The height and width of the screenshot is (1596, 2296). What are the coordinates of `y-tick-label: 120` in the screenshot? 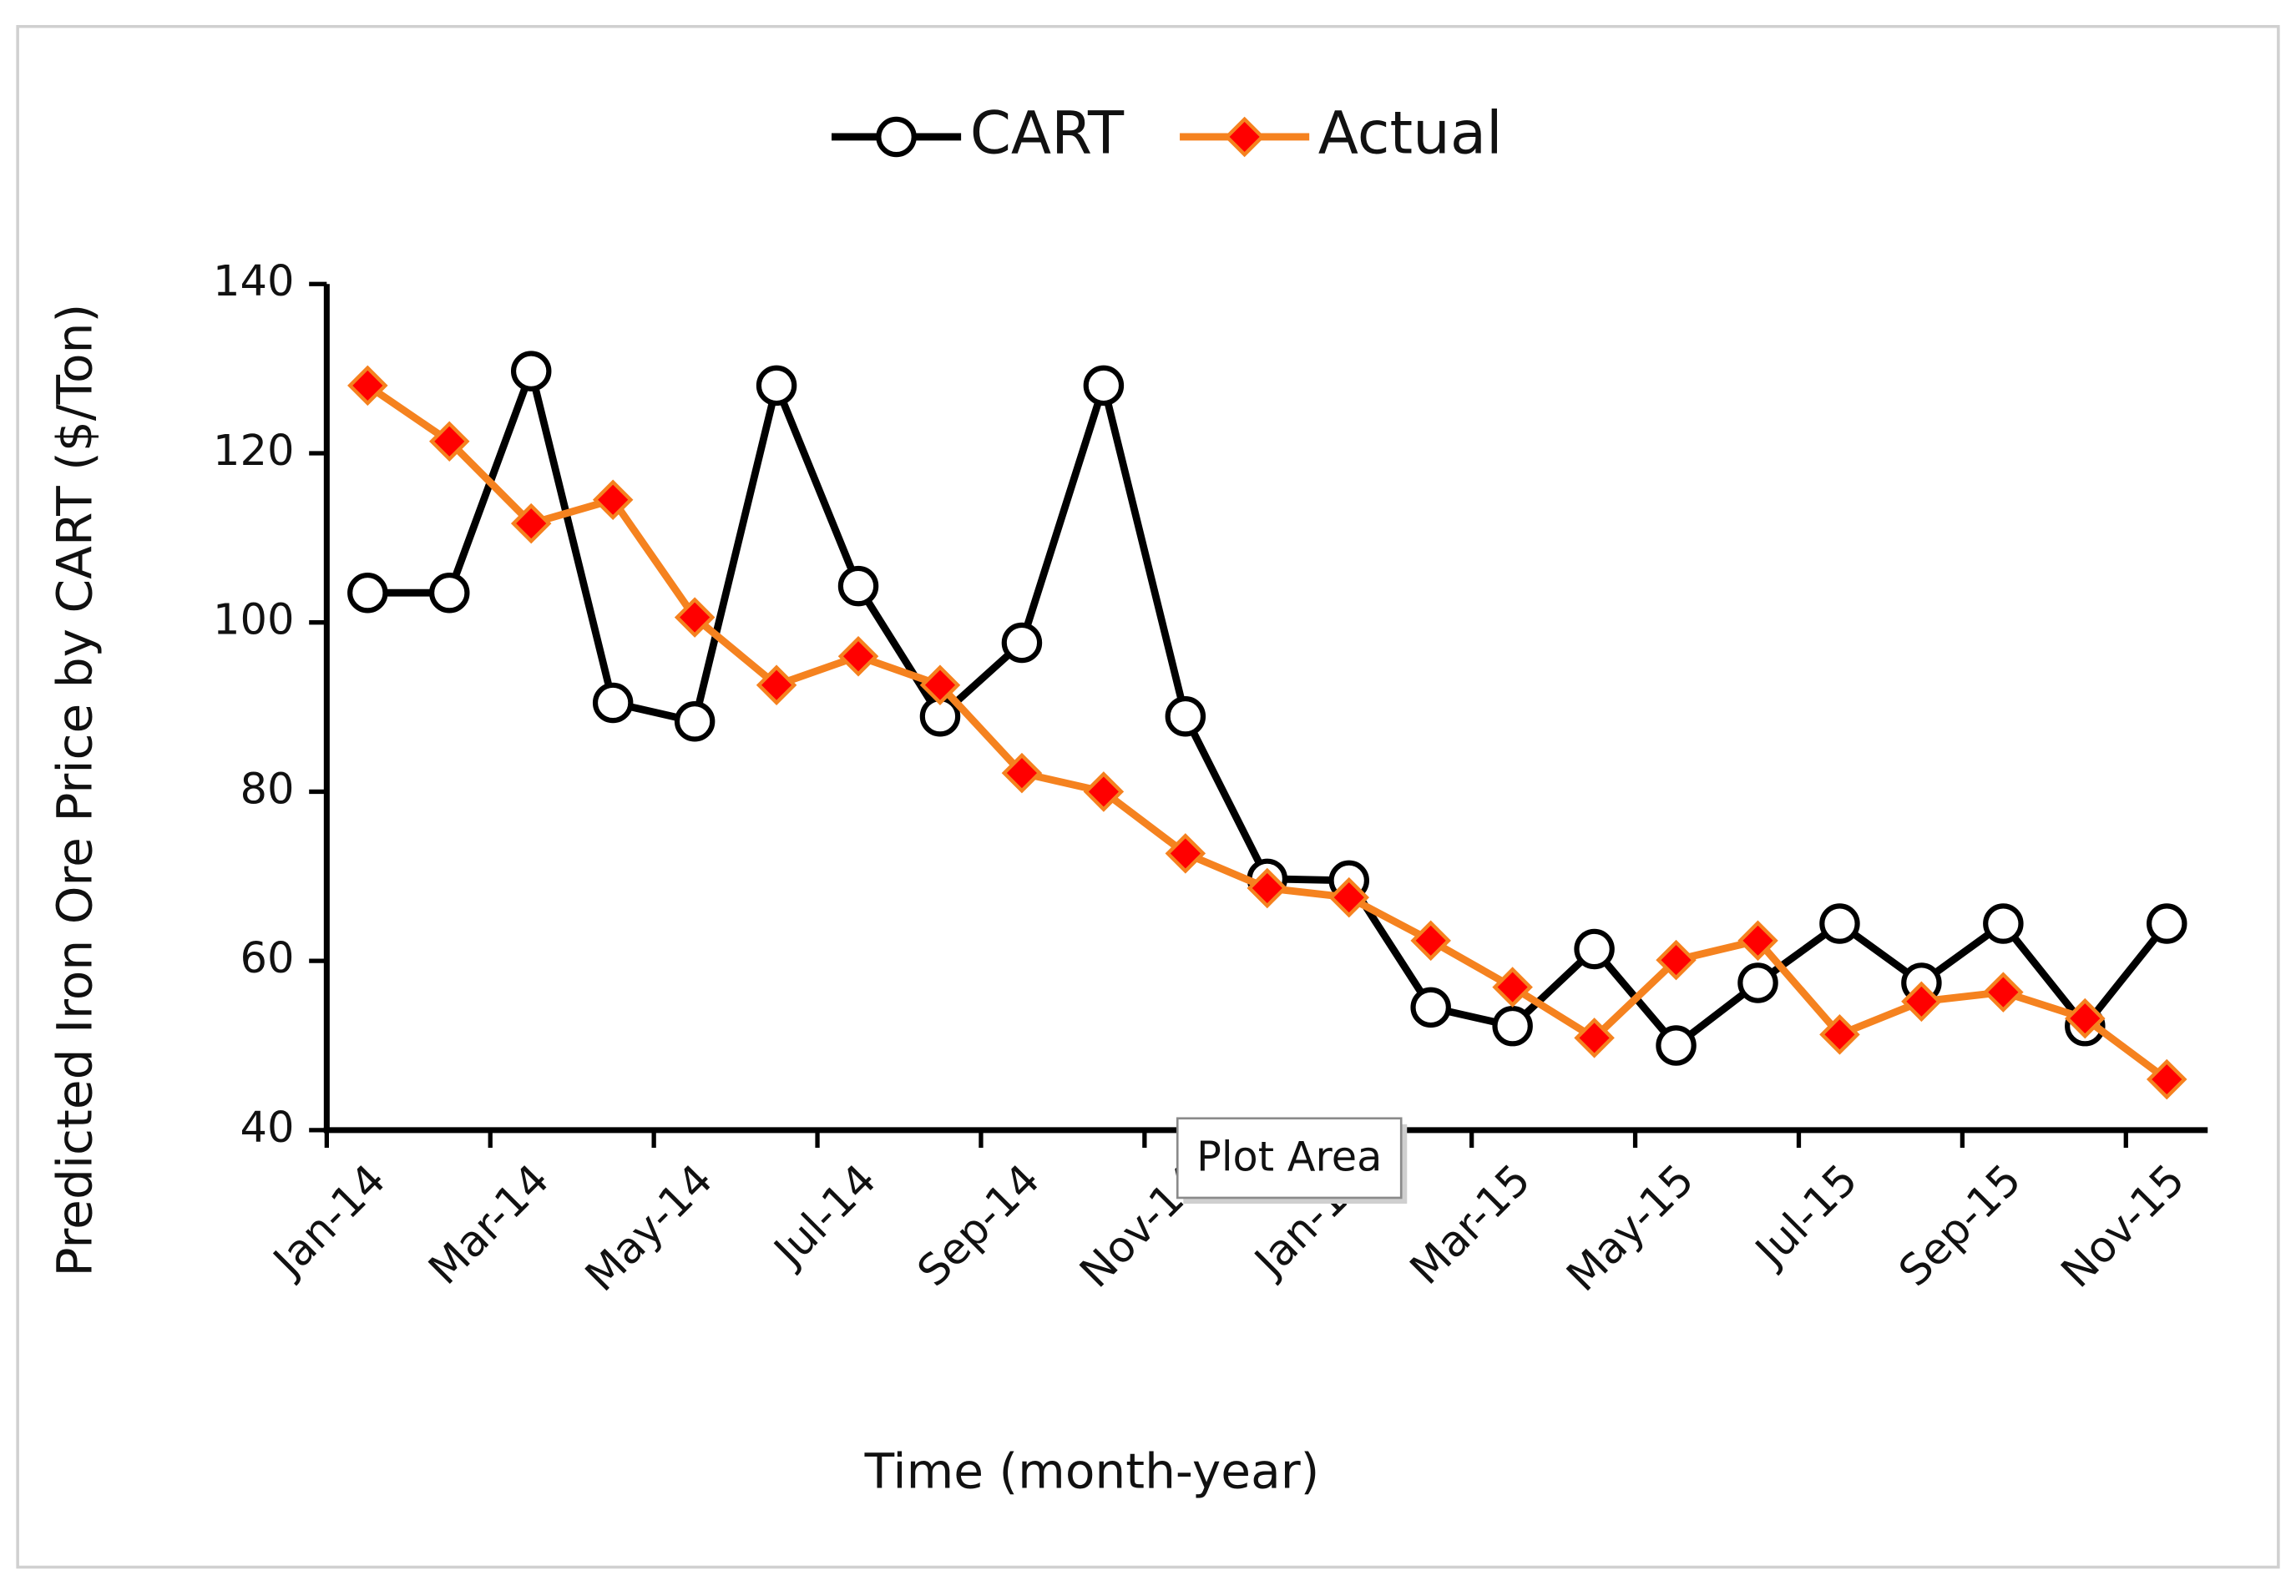 It's located at (254, 452).